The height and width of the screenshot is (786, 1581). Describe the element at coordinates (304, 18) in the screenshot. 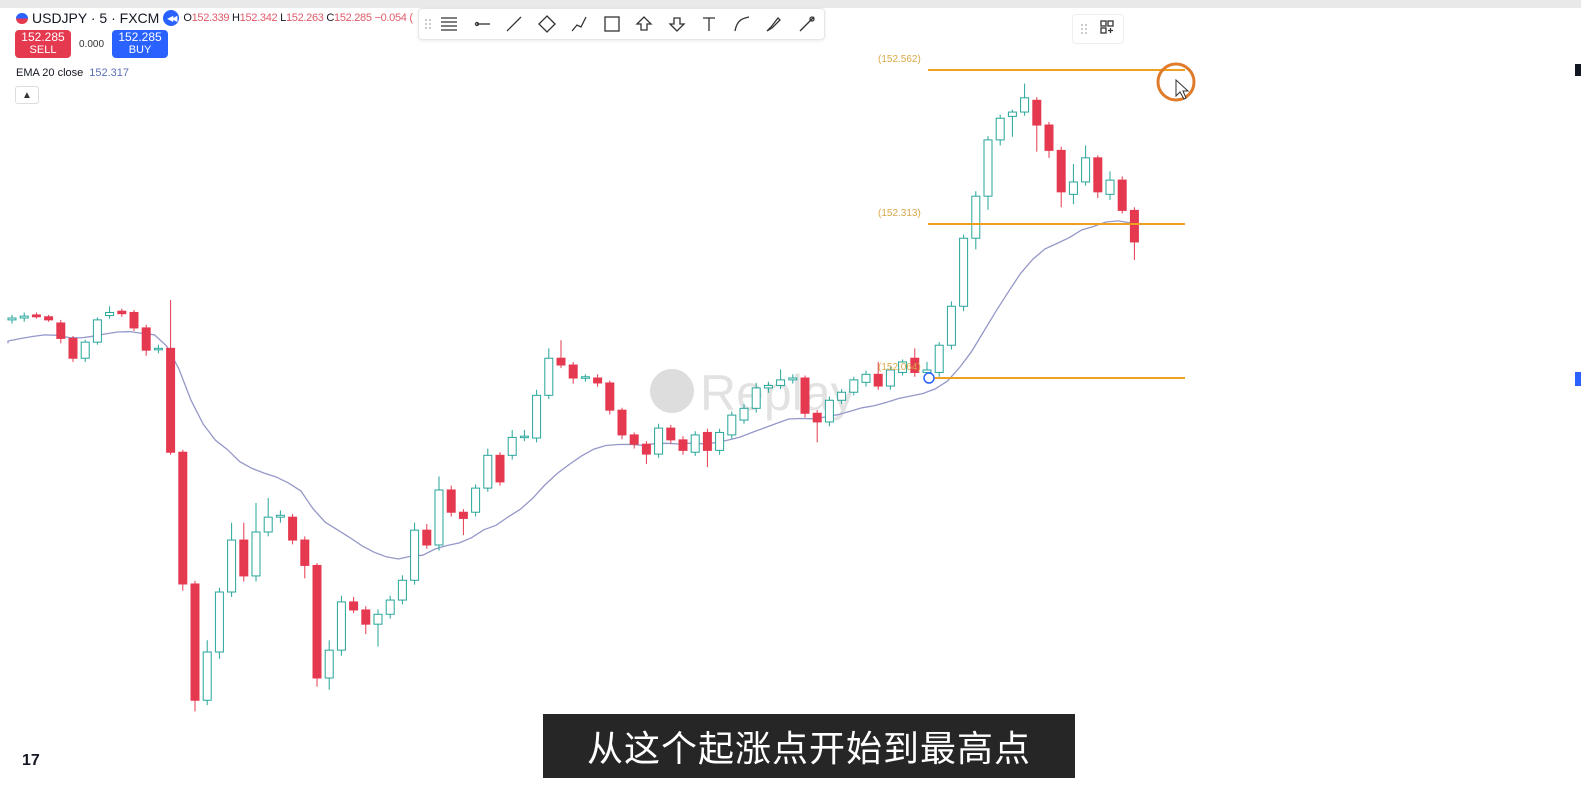

I see `low-value: 152.263` at that location.